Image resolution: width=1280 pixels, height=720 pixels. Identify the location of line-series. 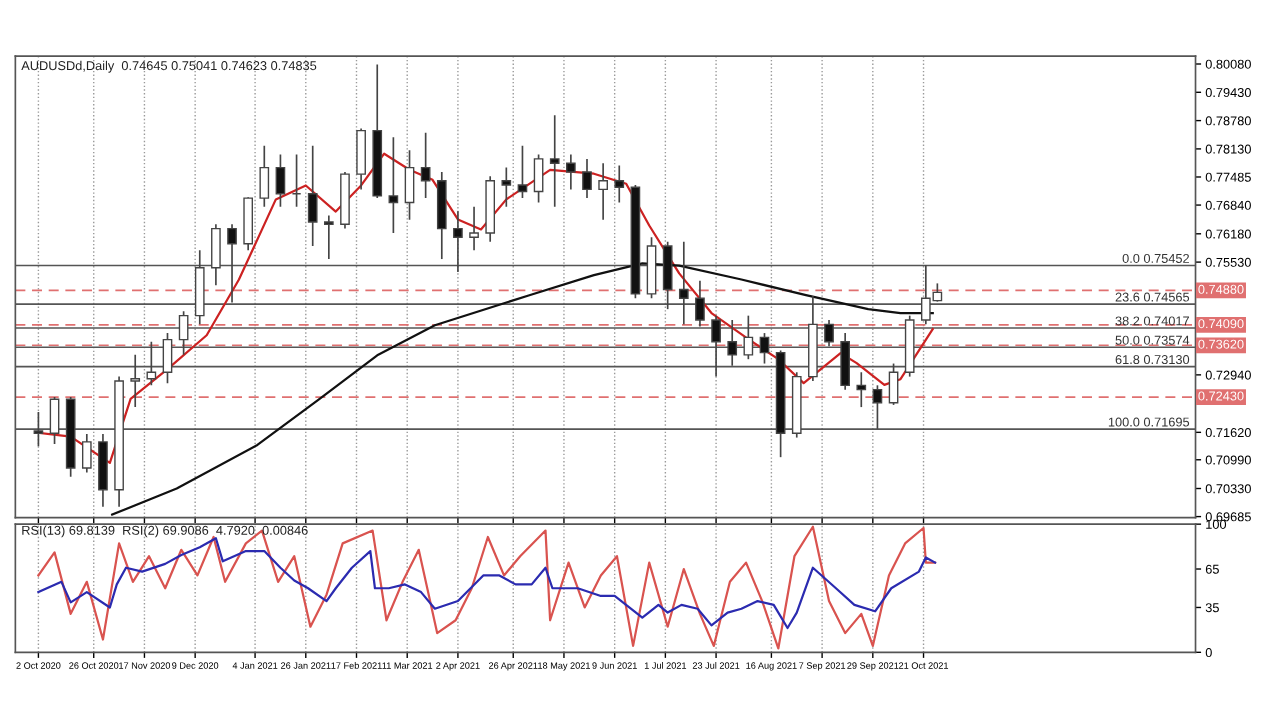
(487, 583).